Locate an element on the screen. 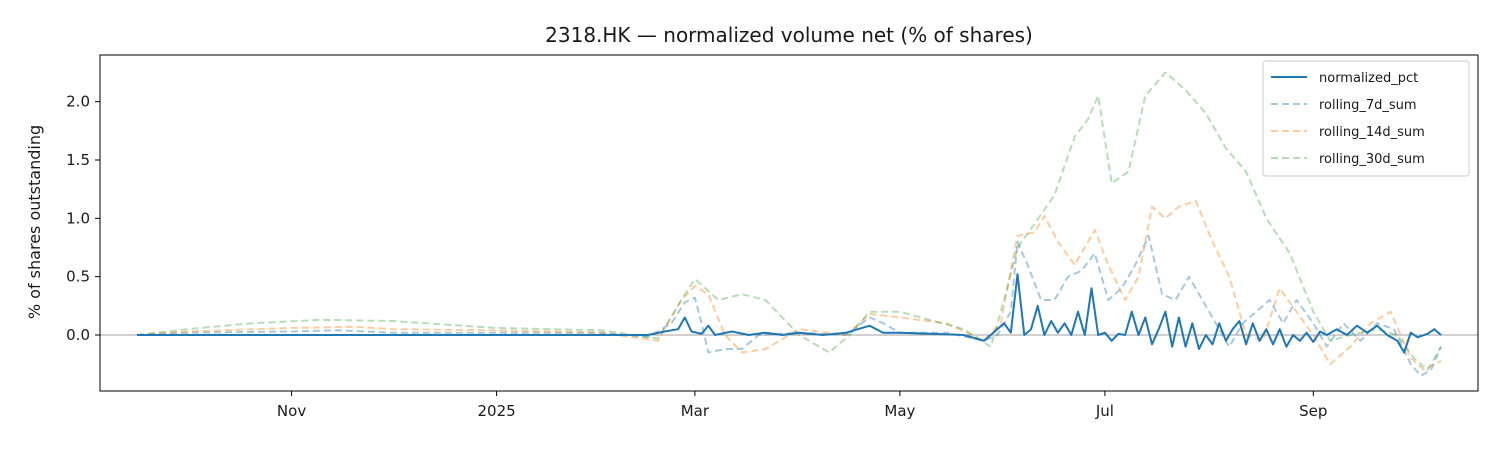  x-tick-label: May is located at coordinates (899, 411).